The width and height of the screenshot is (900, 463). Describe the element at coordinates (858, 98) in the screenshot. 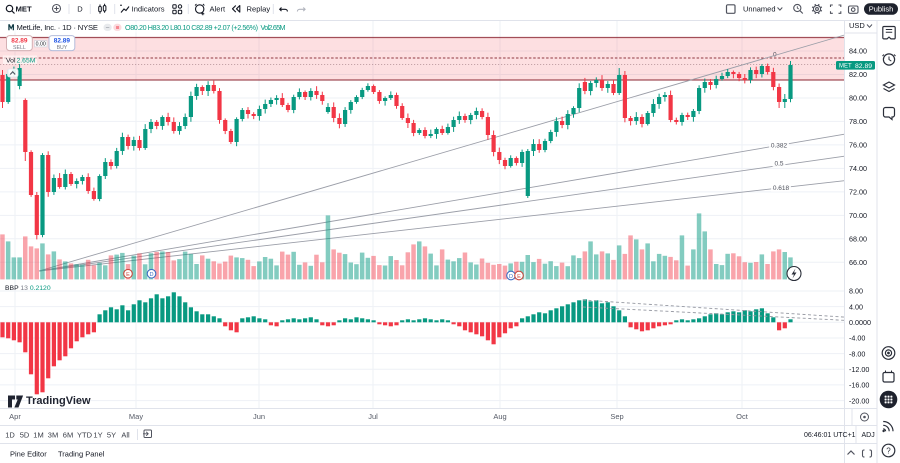

I see `svg-text: 80.00` at that location.